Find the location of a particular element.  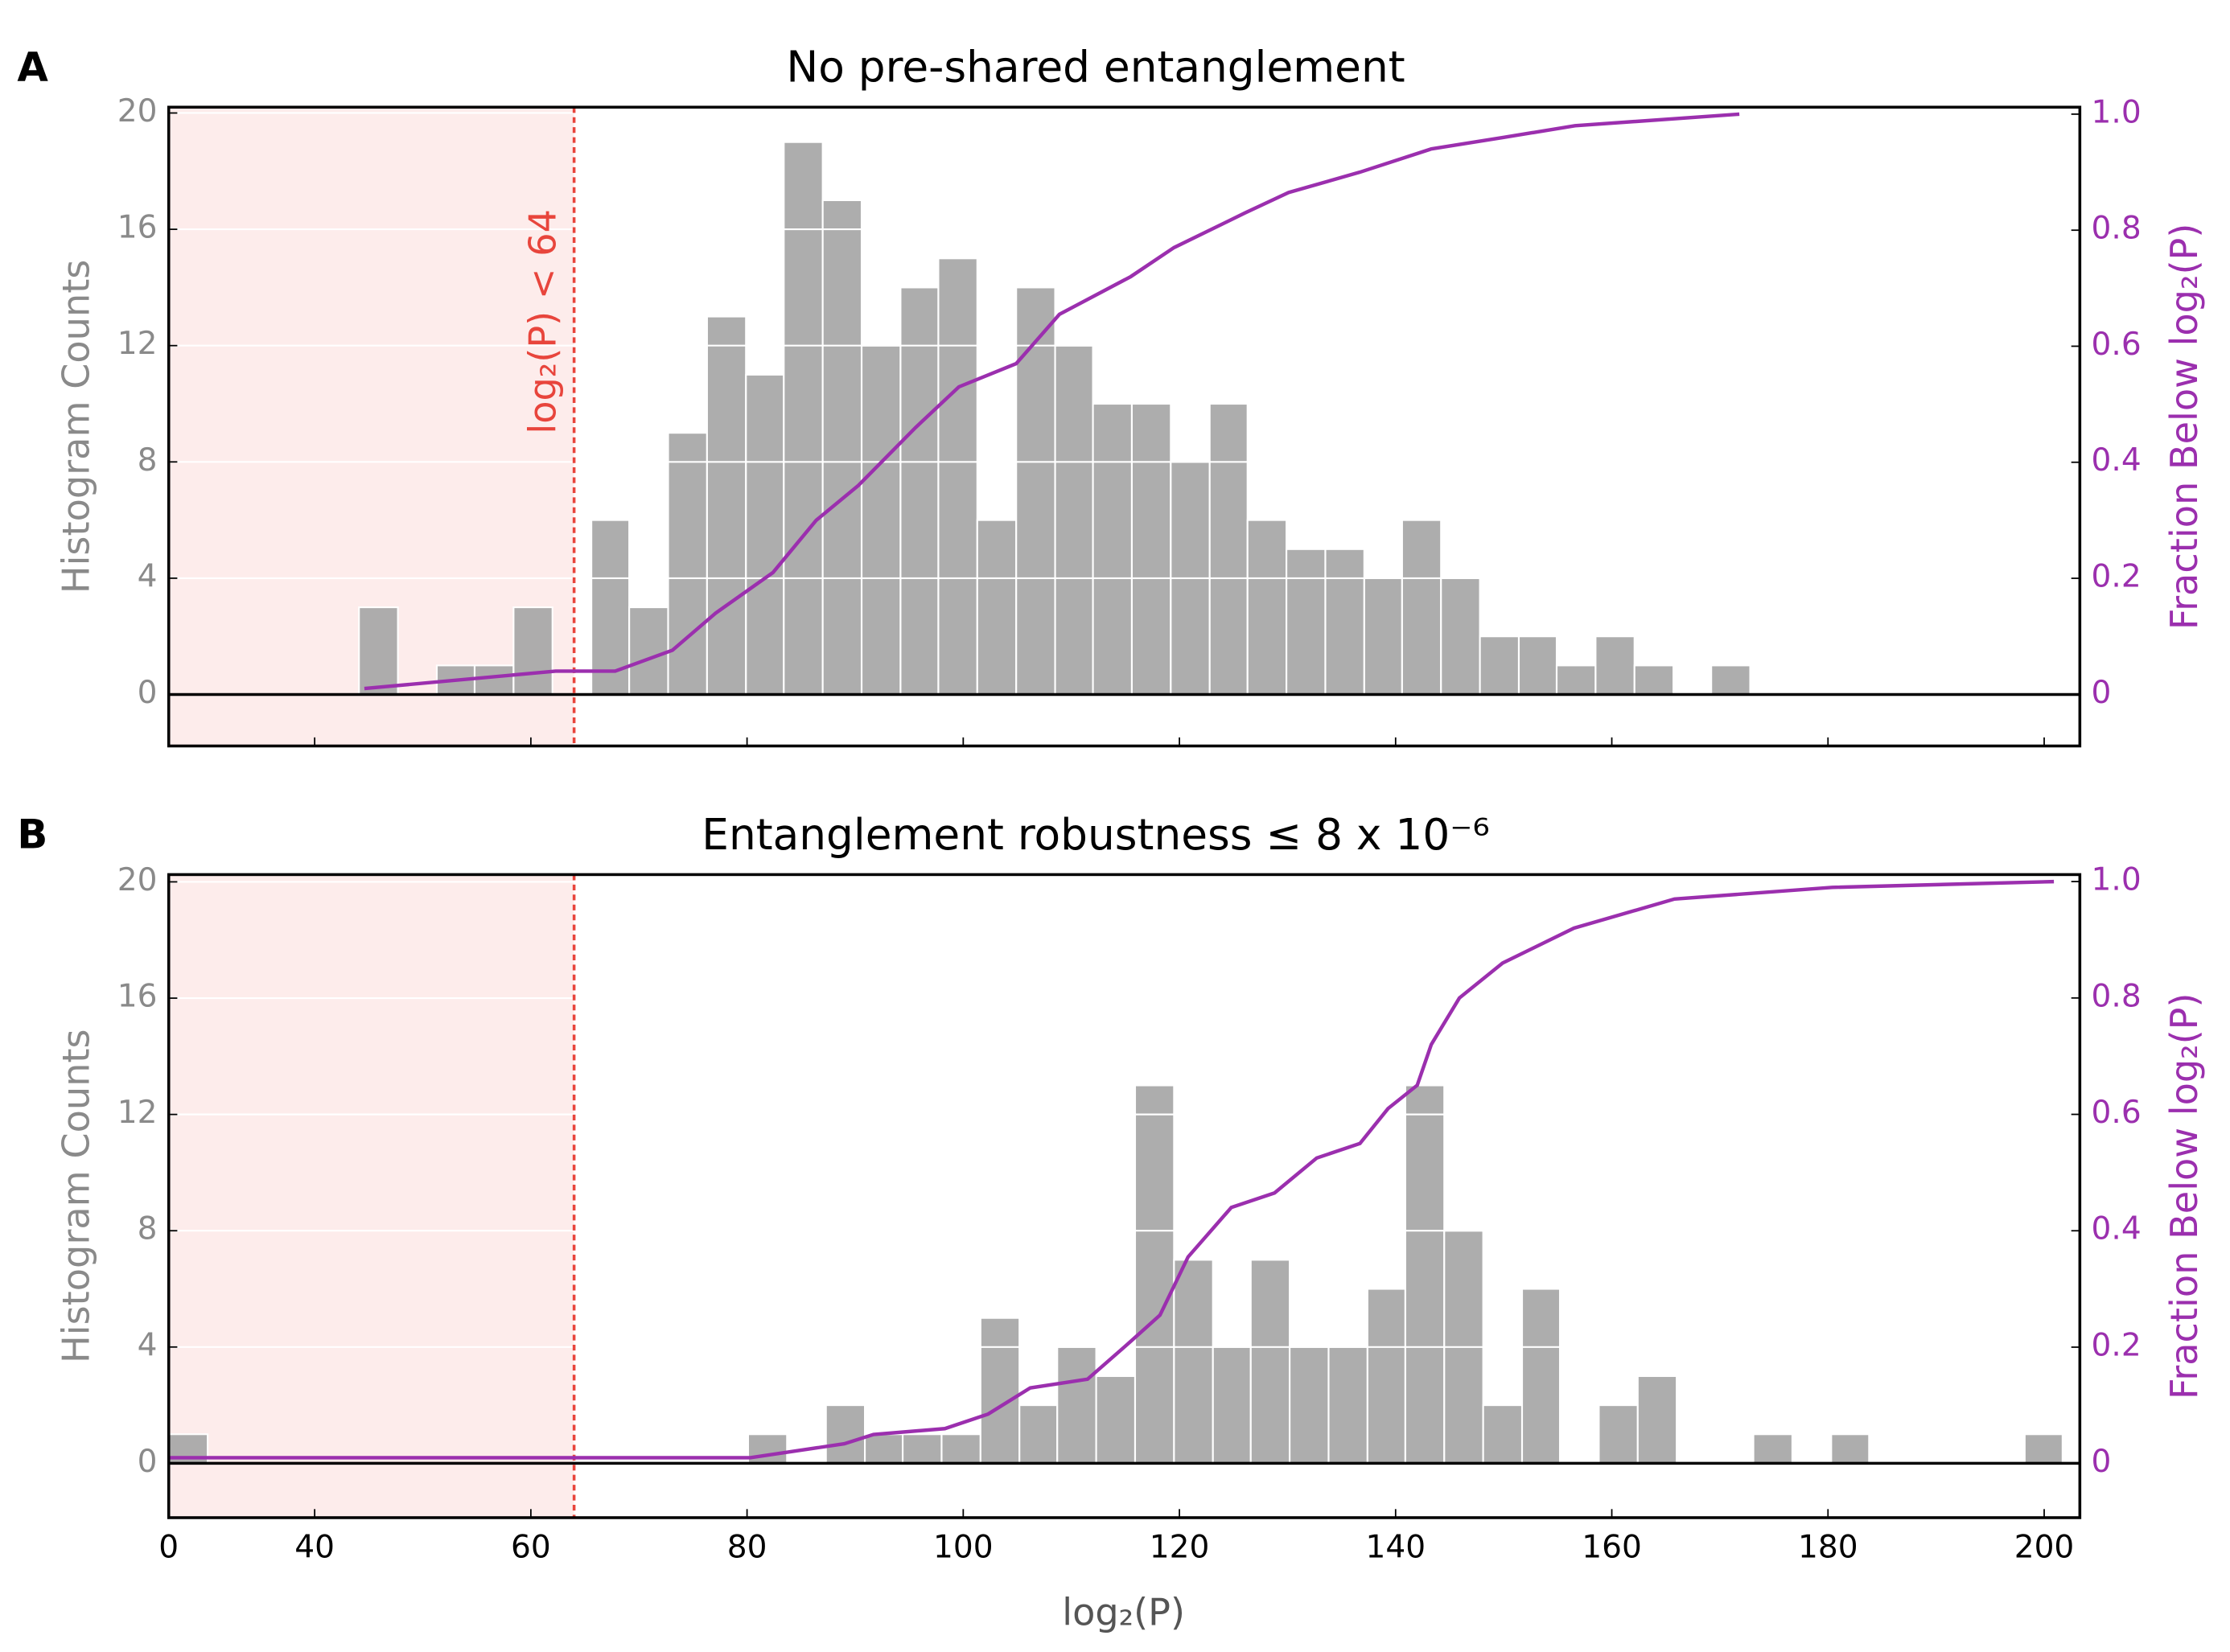

x-tick-label: 80 is located at coordinates (747, 1548).